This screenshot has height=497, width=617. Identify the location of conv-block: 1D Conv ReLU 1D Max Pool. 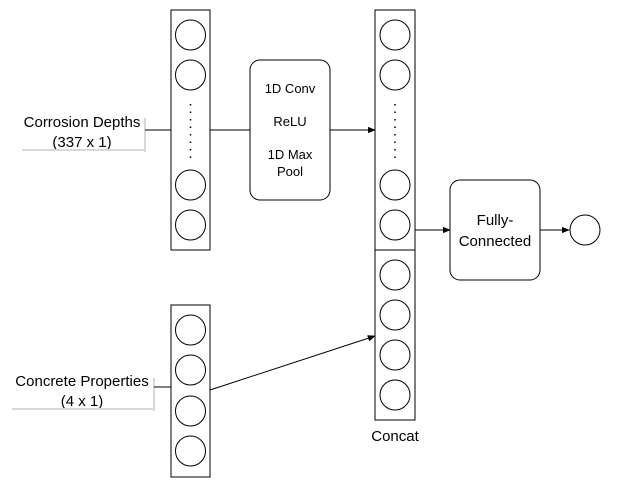
(290, 130).